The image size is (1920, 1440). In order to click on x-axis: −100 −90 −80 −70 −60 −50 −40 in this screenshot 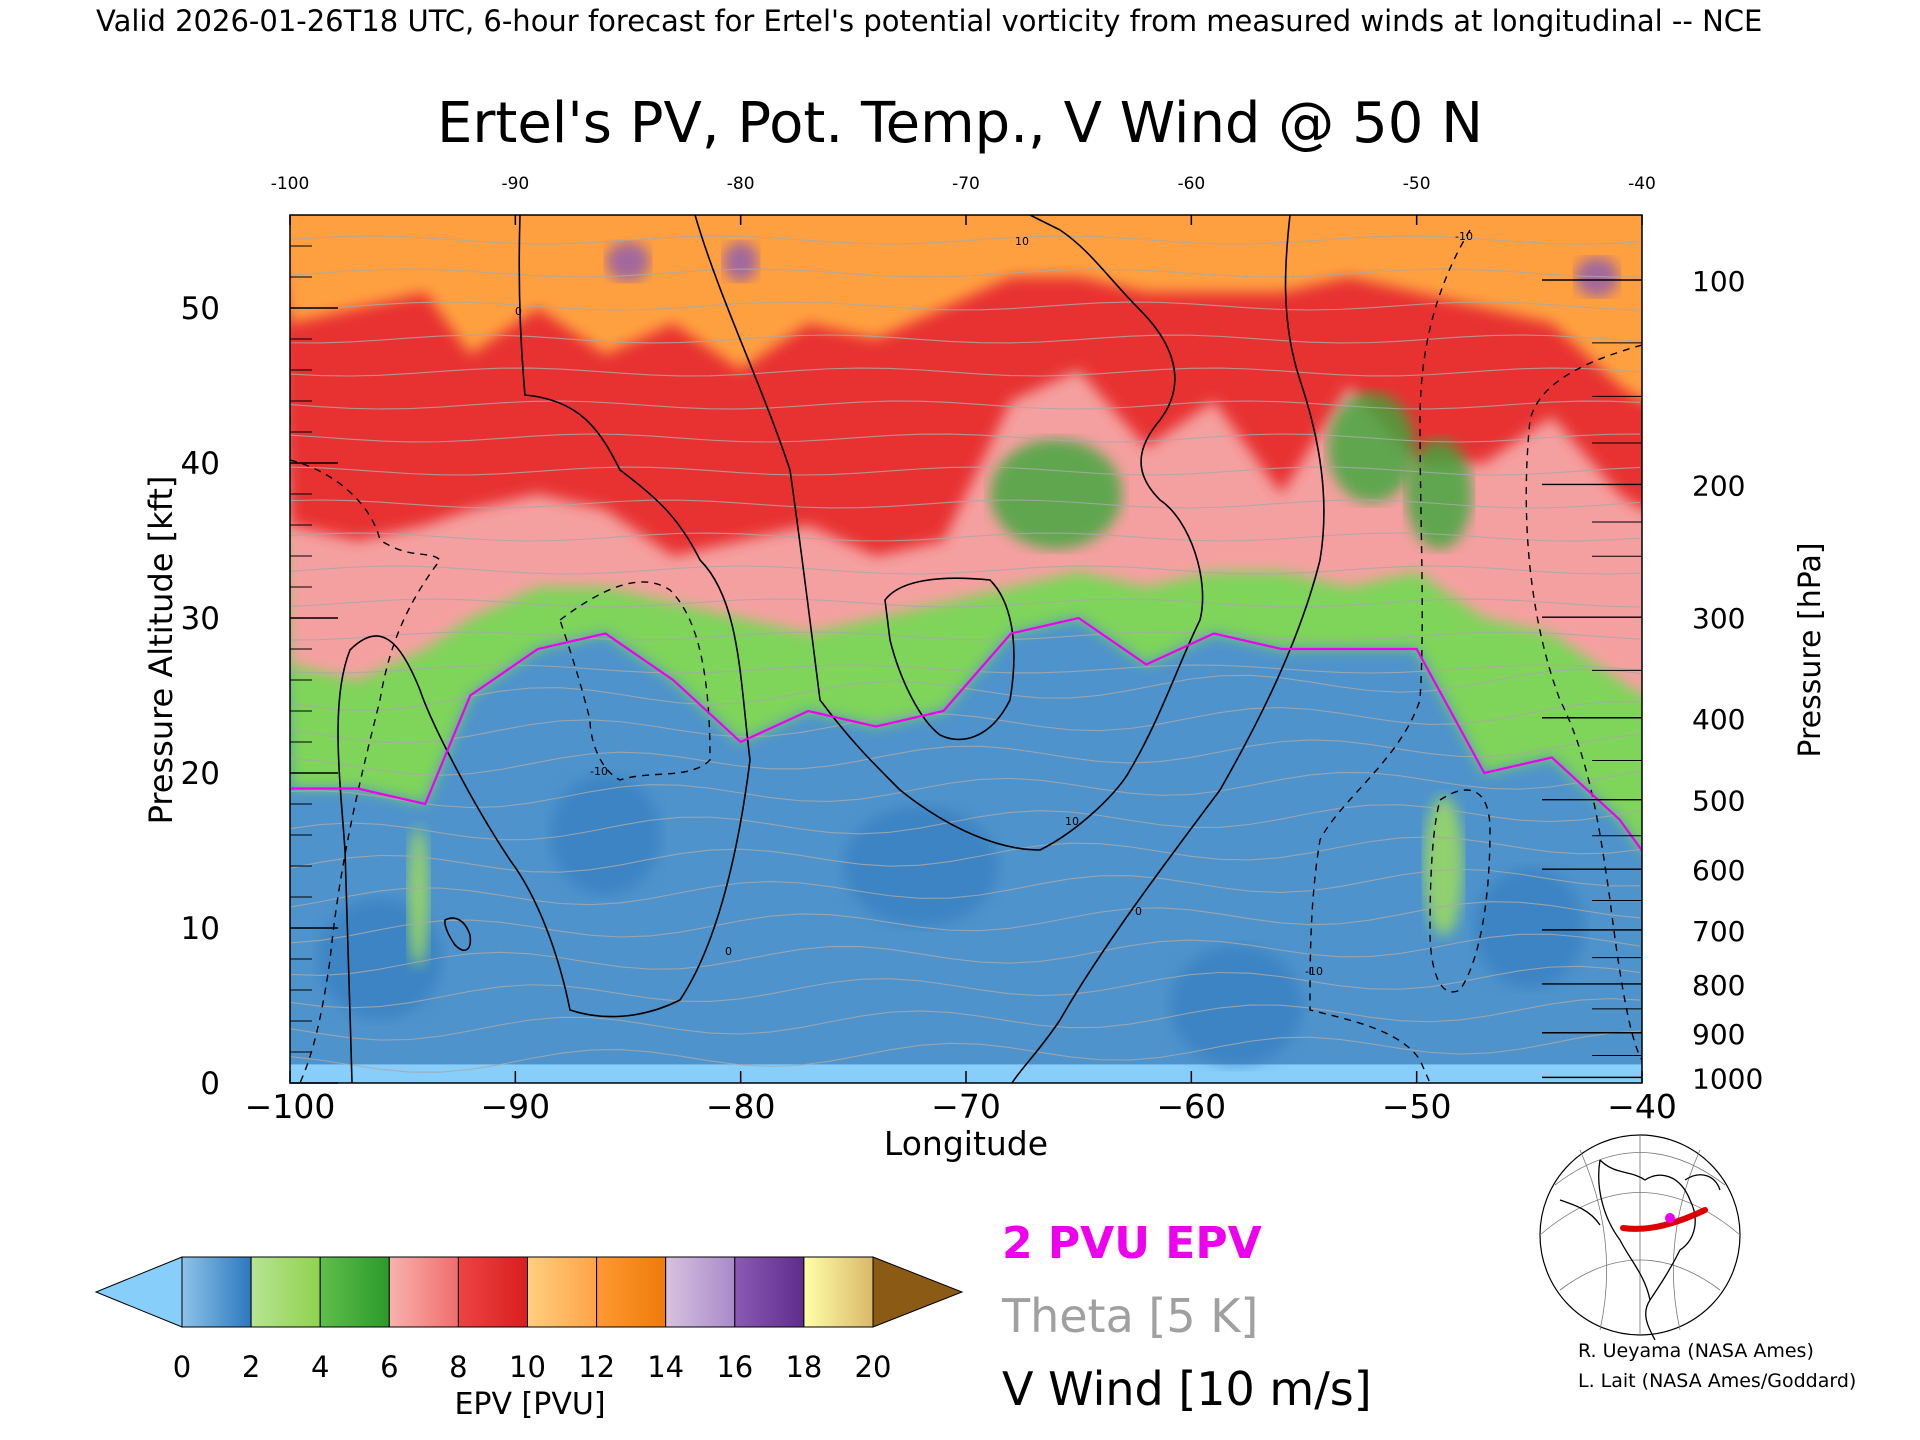, I will do `click(961, 1098)`.